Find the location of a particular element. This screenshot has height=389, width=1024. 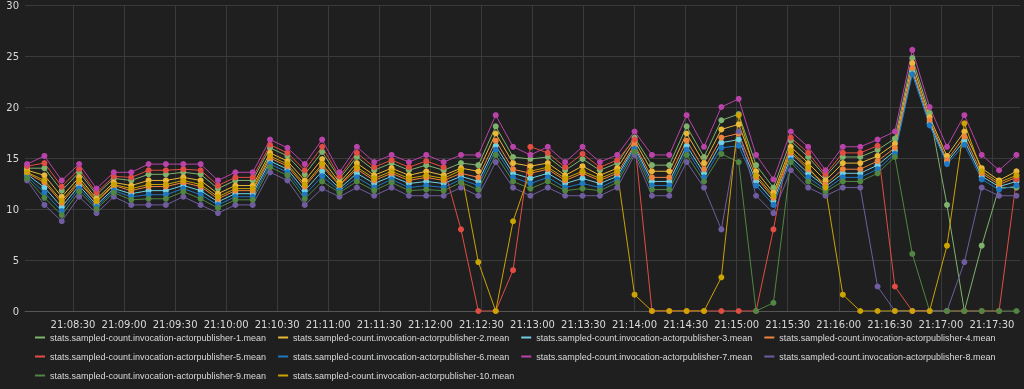

y-tick-label: 30 is located at coordinates (12, 5).